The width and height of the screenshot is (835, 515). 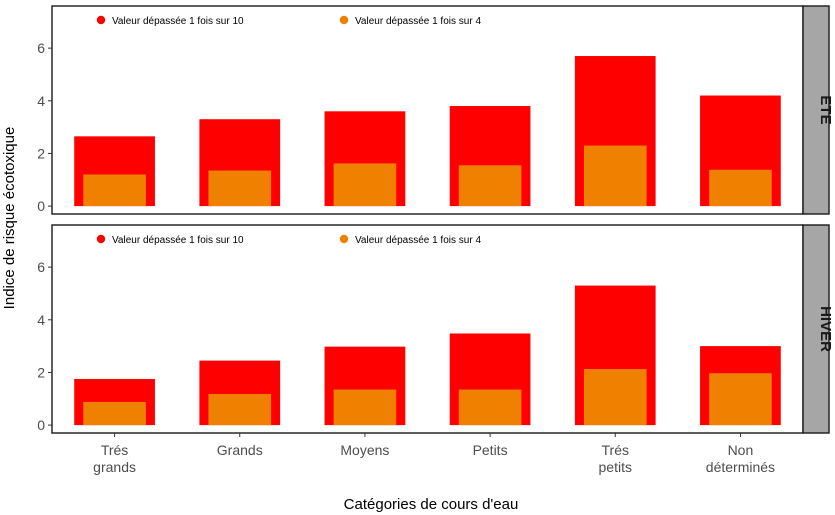 I want to click on x-tick-label: petits, so click(x=615, y=467).